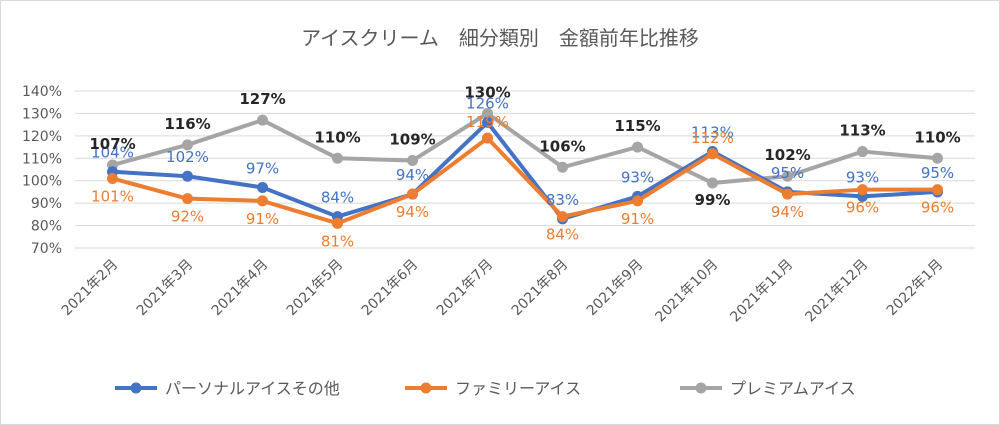 The width and height of the screenshot is (1000, 425). I want to click on x-tick-label: 2021年4月, so click(240, 288).